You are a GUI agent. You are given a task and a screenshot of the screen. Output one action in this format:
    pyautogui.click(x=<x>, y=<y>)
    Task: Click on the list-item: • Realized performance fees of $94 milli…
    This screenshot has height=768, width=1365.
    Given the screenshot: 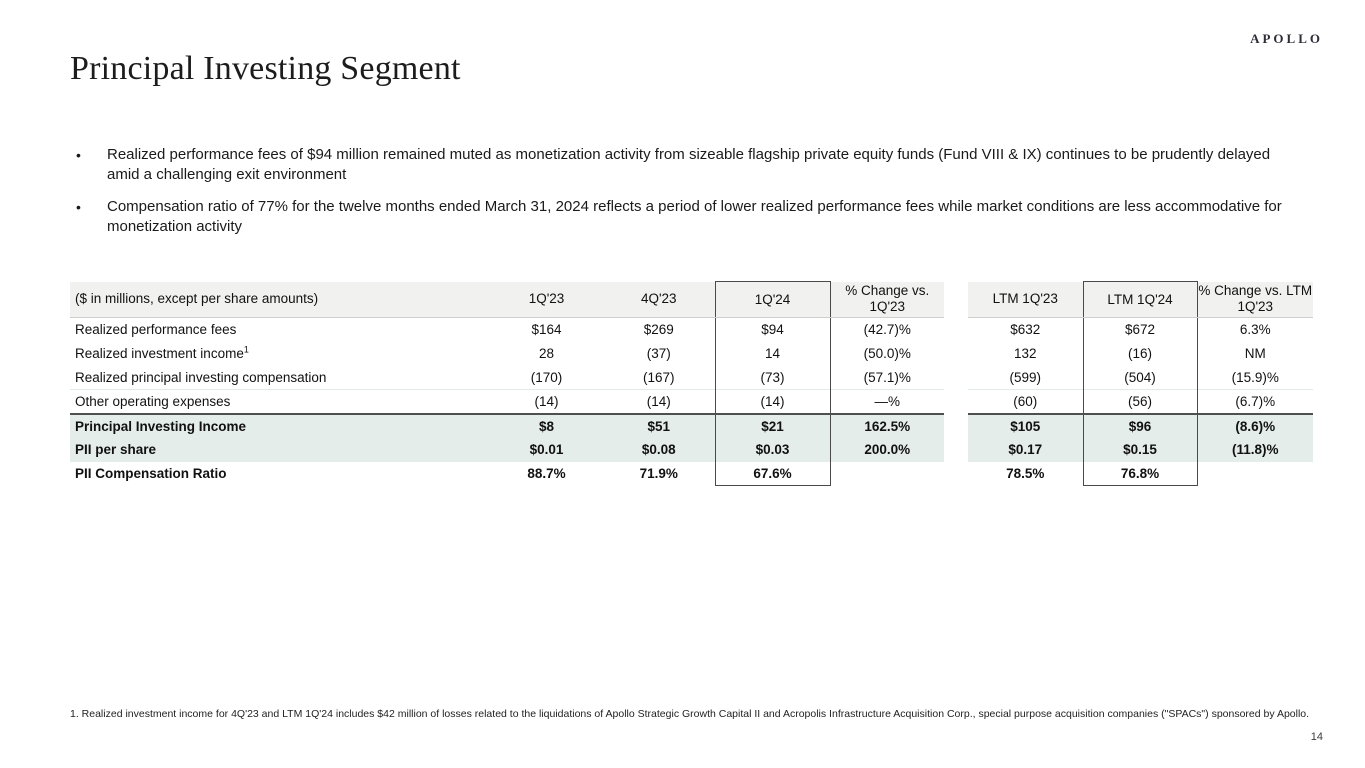 What is the action you would take?
    pyautogui.click(x=682, y=165)
    